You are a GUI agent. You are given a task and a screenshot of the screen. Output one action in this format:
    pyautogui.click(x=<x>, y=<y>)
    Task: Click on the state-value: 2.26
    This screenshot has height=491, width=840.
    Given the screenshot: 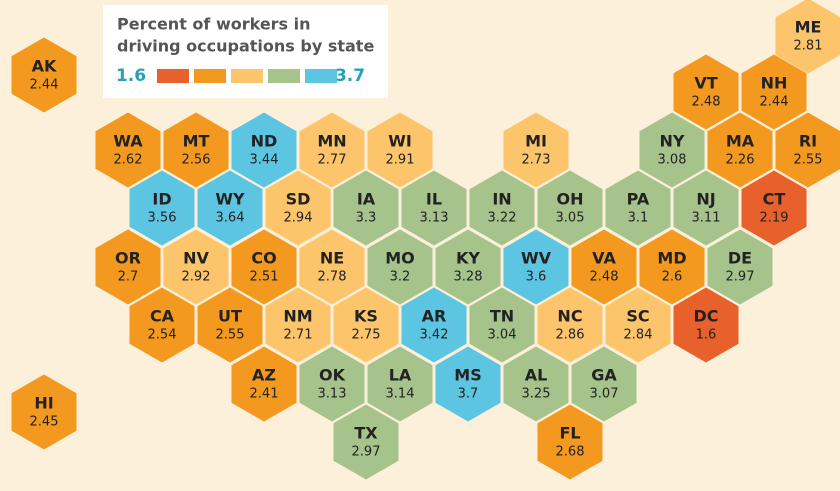 What is the action you would take?
    pyautogui.click(x=740, y=160)
    